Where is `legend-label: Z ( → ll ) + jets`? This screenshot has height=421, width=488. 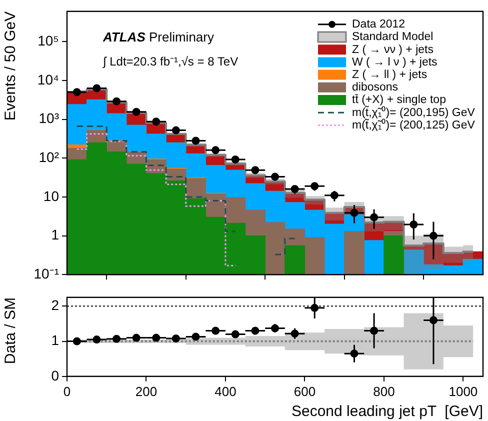 legend-label: Z ( → ll ) + jets is located at coordinates (390, 74).